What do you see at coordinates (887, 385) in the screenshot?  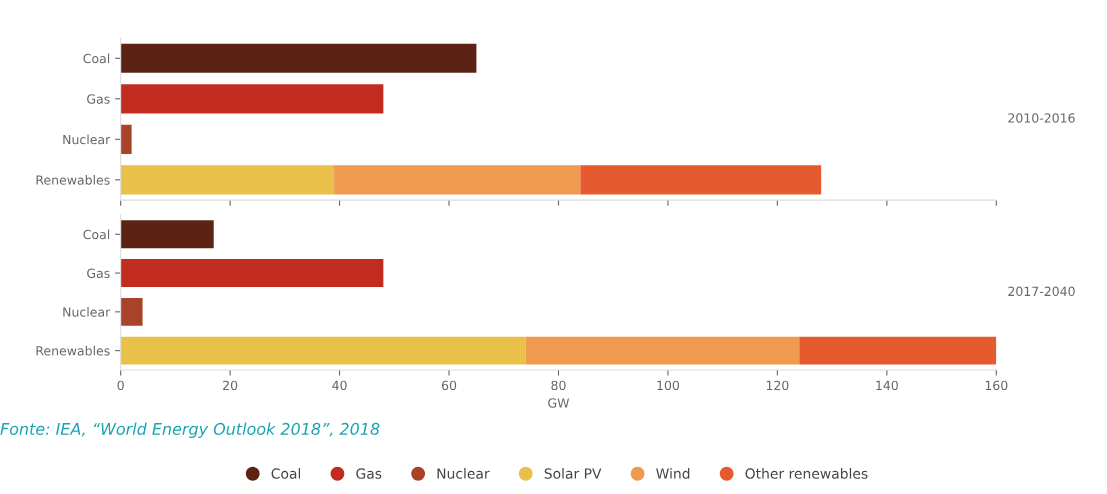 I see `x-tick-label: 140` at bounding box center [887, 385].